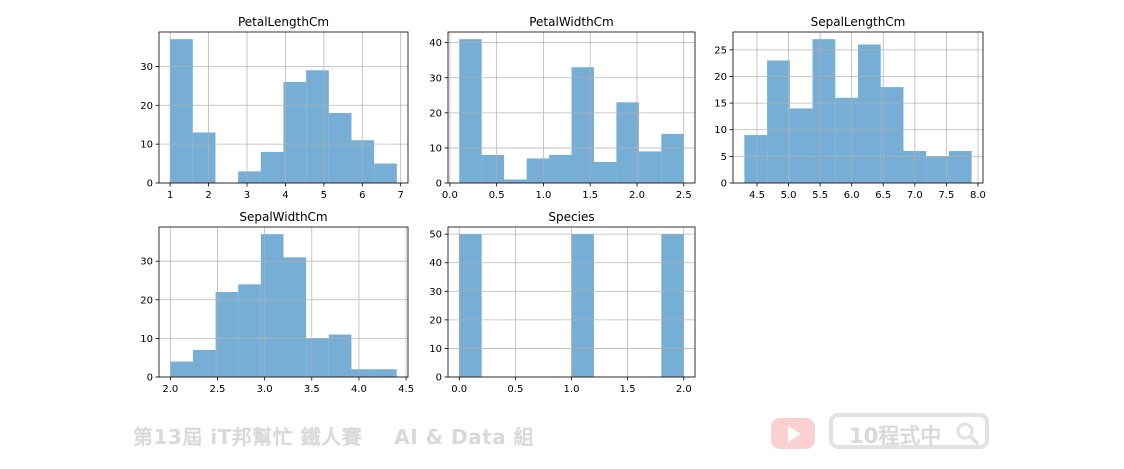 Image resolution: width=1124 pixels, height=469 pixels. What do you see at coordinates (883, 195) in the screenshot?
I see `x-tick-label: 6.5` at bounding box center [883, 195].